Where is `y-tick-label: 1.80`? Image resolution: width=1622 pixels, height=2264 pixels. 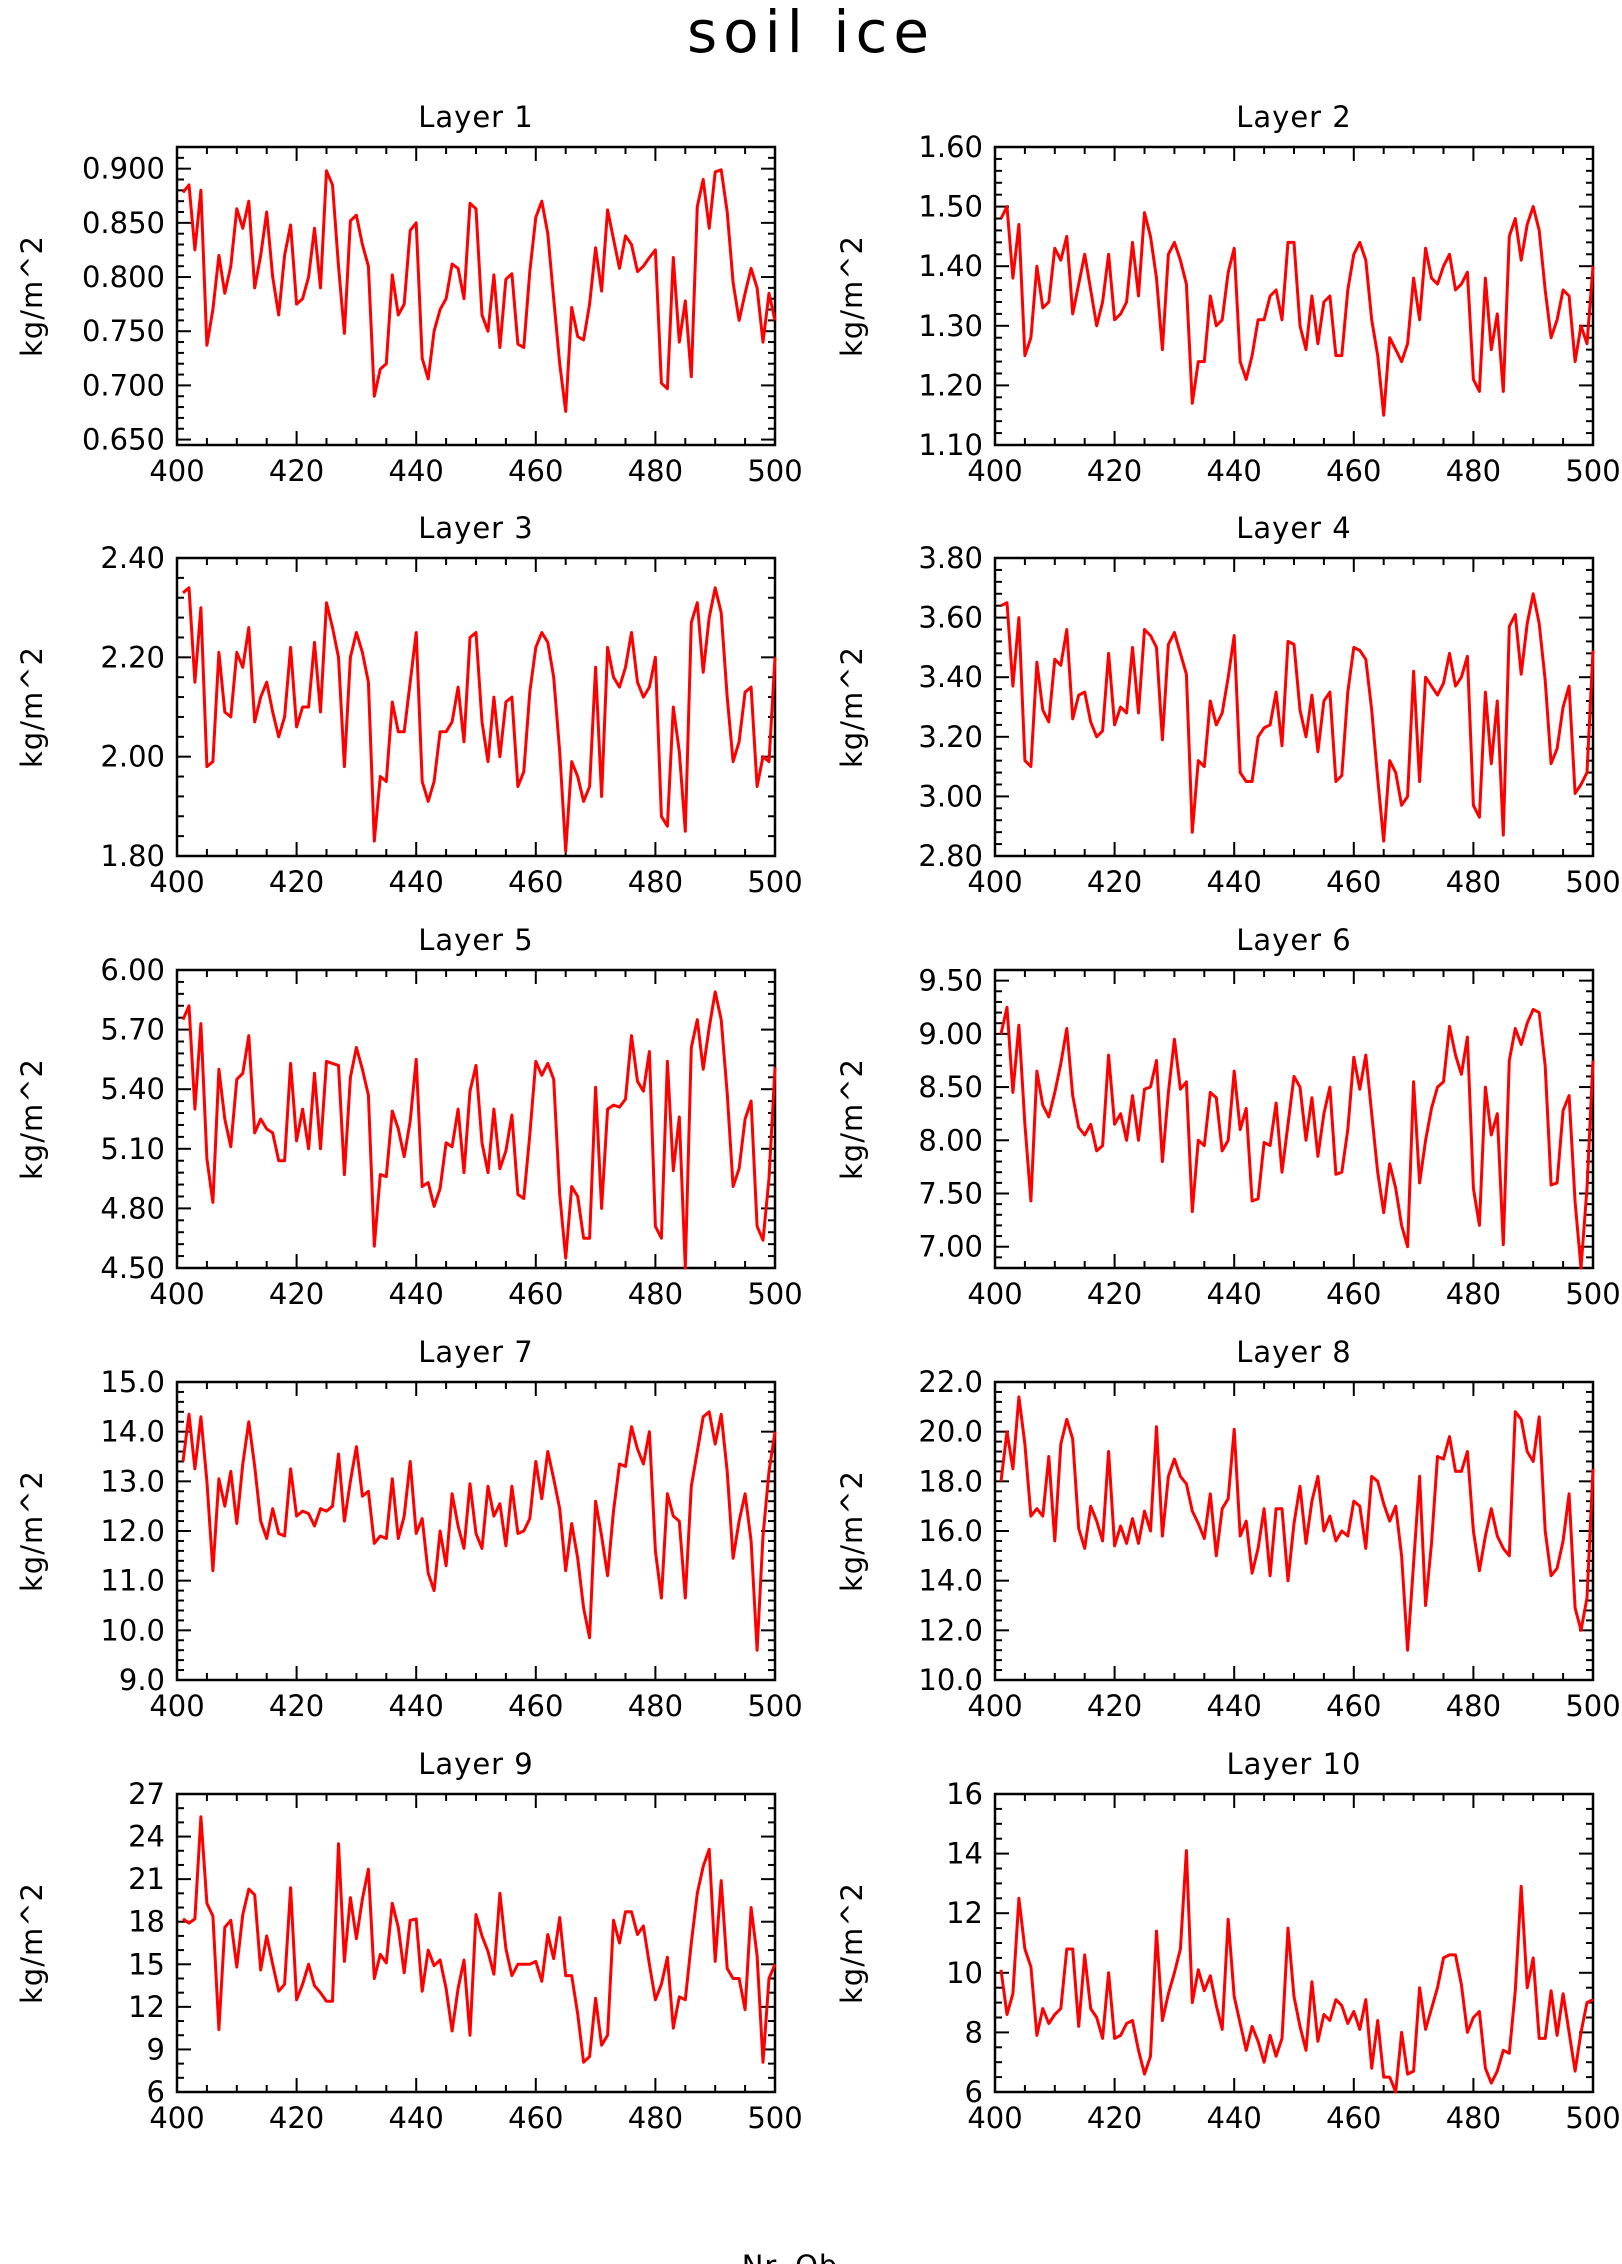
y-tick-label: 1.80 is located at coordinates (132, 856).